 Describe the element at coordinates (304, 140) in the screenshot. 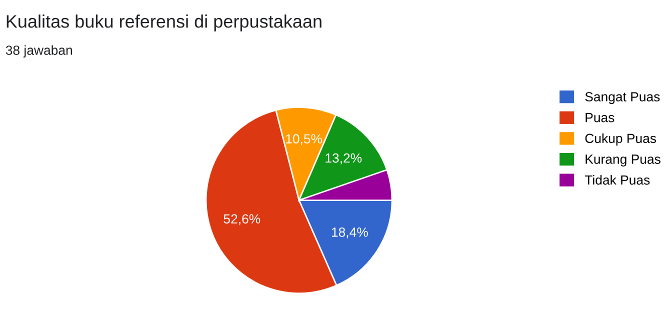

I see `data-label: 10,5%` at that location.